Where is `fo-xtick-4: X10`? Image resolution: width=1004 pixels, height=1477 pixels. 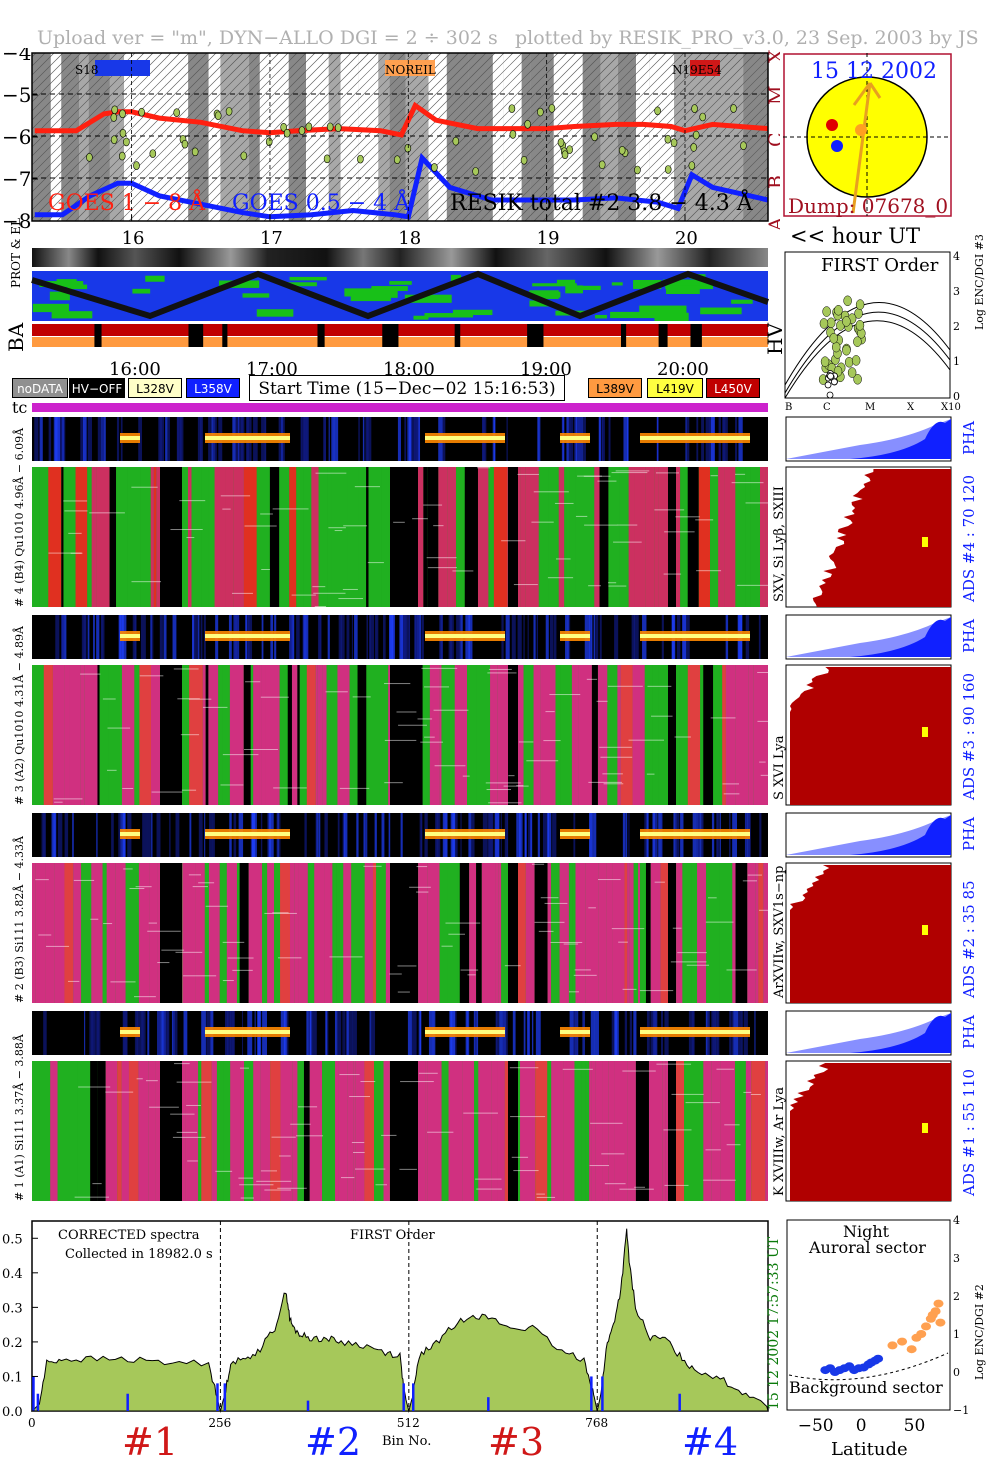
fo-xtick-4: X10 is located at coordinates (951, 407).